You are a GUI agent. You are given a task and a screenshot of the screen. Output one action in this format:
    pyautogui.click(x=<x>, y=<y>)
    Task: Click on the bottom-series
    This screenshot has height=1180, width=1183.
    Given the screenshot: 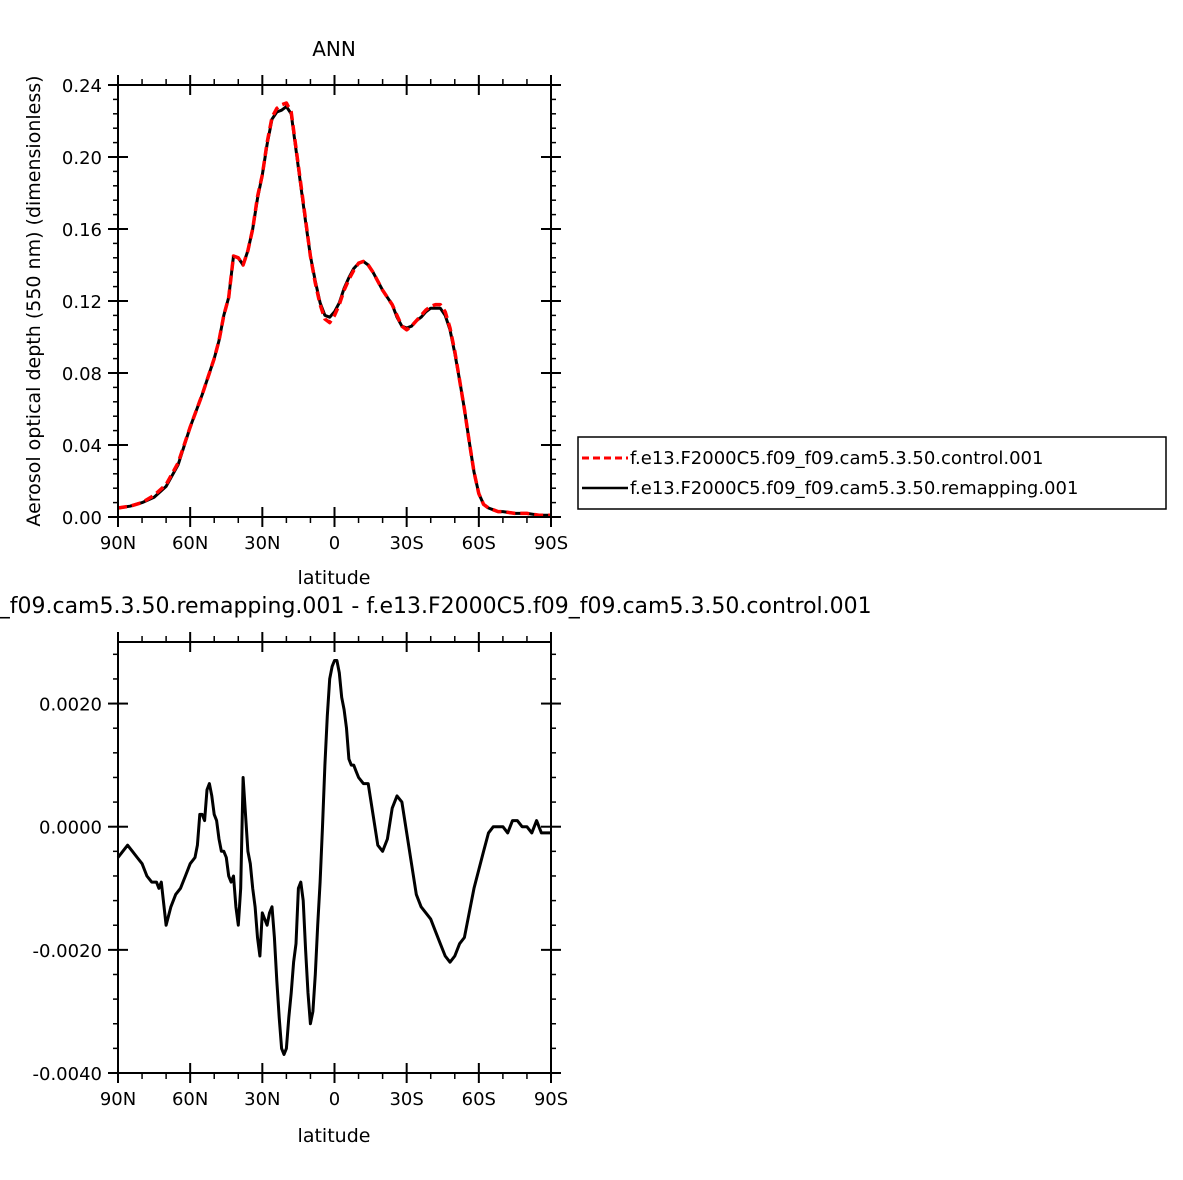 What is the action you would take?
    pyautogui.click(x=333, y=857)
    